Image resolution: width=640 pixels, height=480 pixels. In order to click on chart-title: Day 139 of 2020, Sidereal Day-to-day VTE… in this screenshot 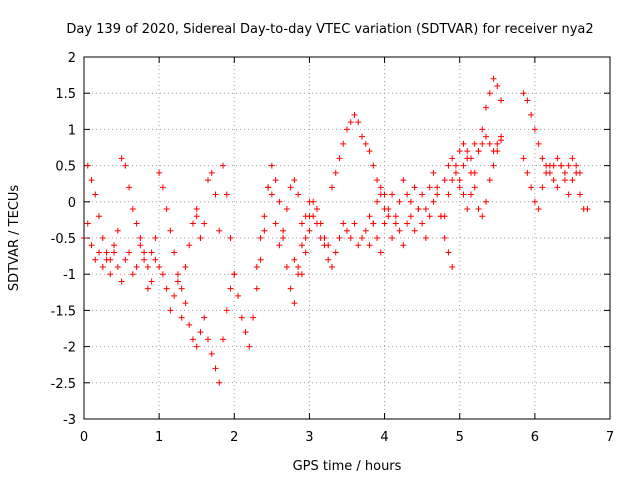, I will do `click(329, 29)`.